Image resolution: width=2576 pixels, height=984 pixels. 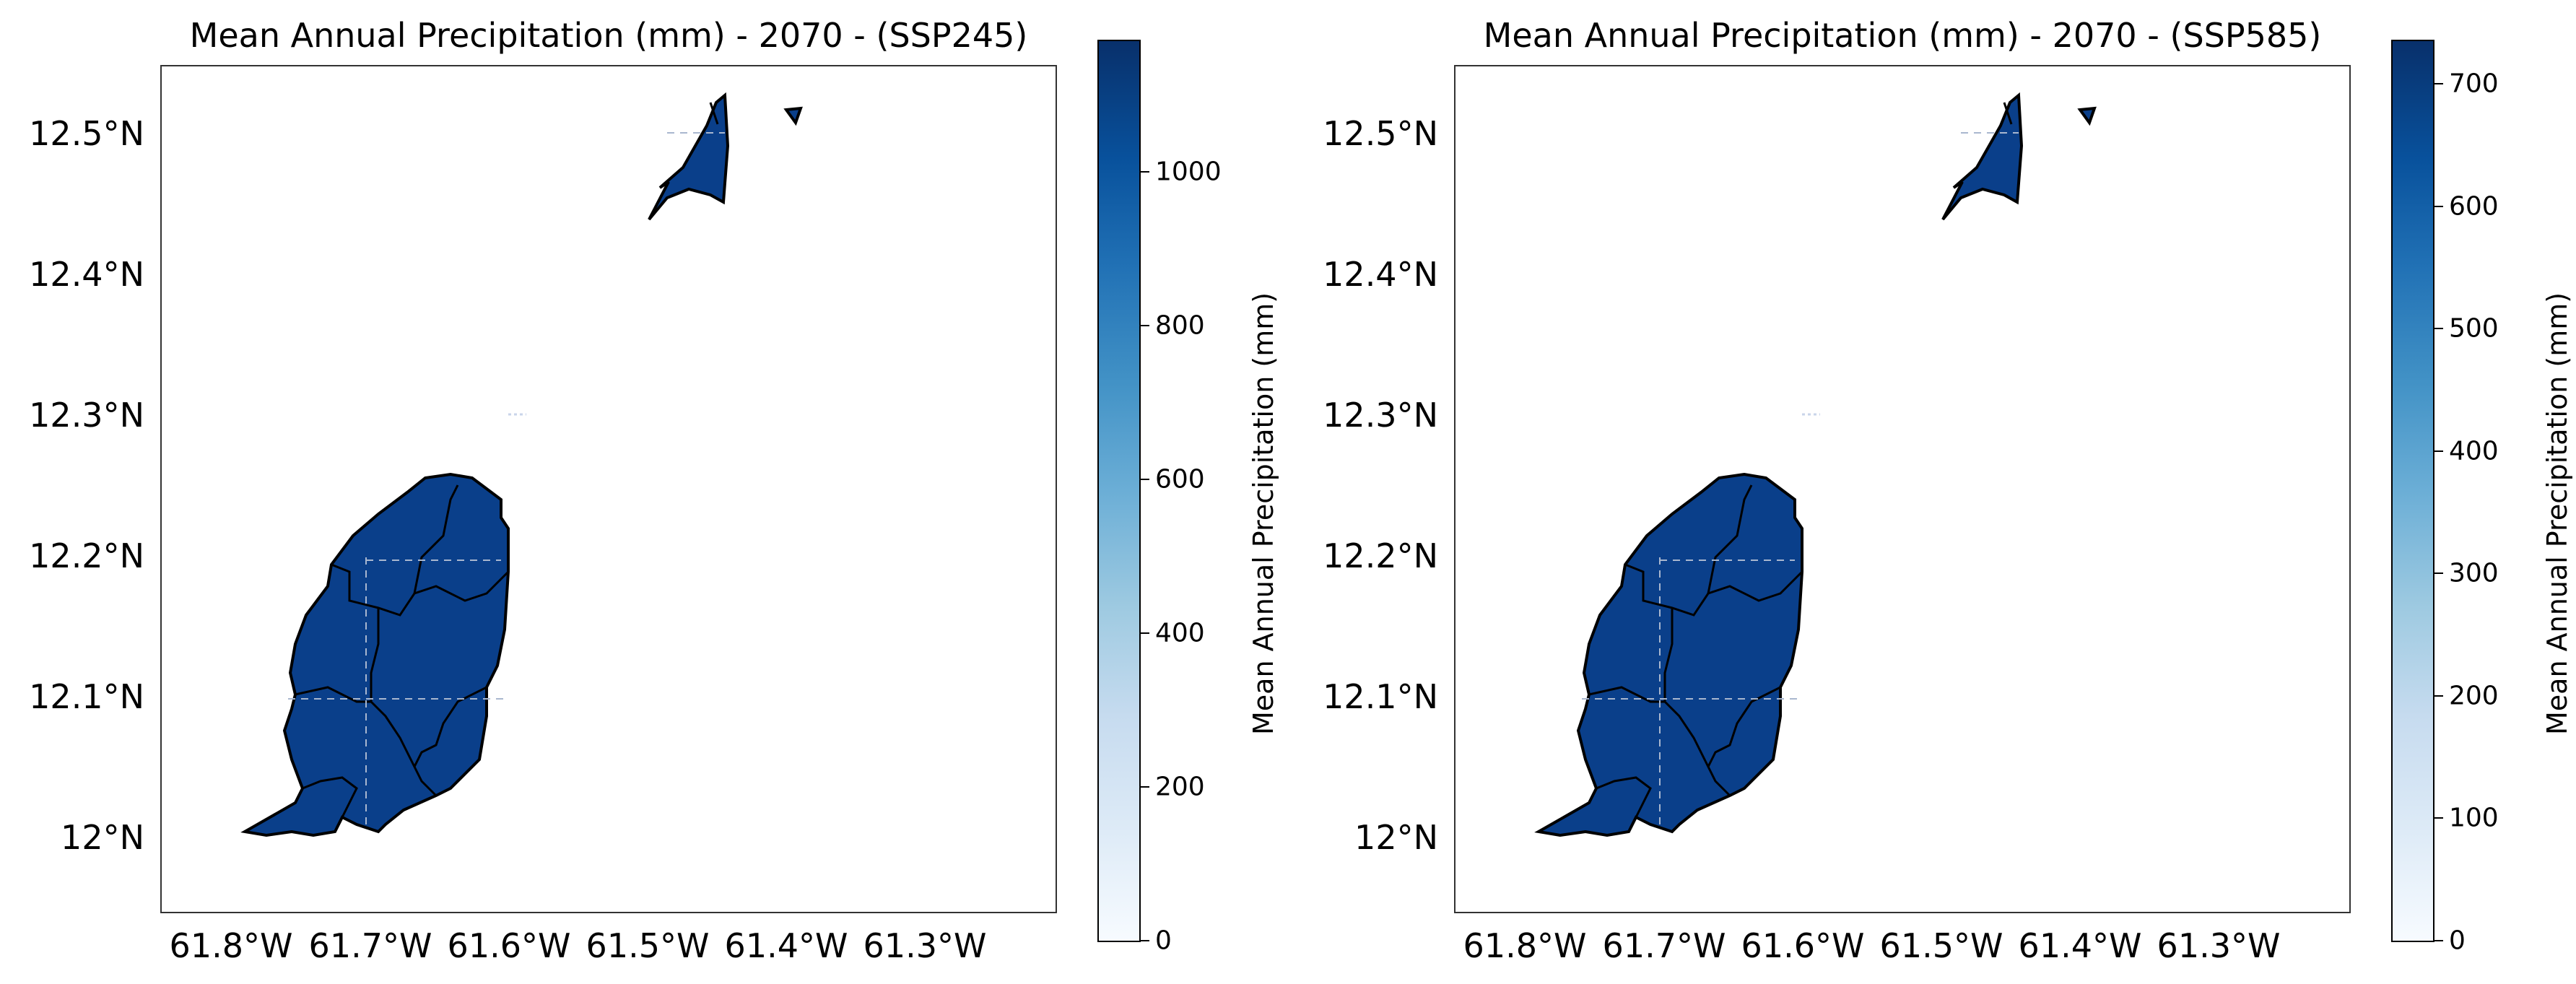 I want to click on colorbar-tick-label: 100, so click(x=2474, y=818).